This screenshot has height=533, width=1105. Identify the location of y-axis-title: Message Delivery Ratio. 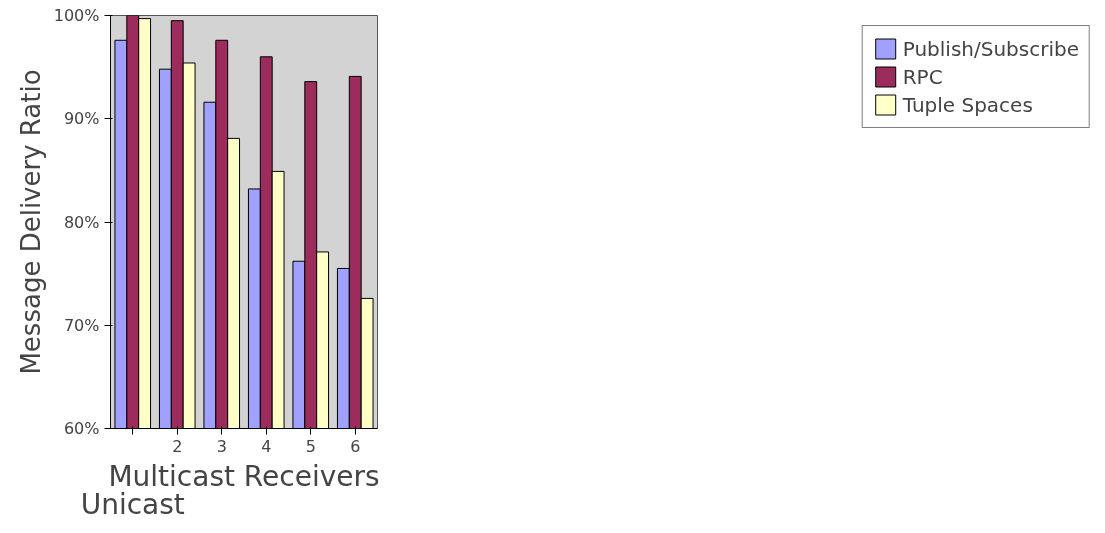
(30, 222).